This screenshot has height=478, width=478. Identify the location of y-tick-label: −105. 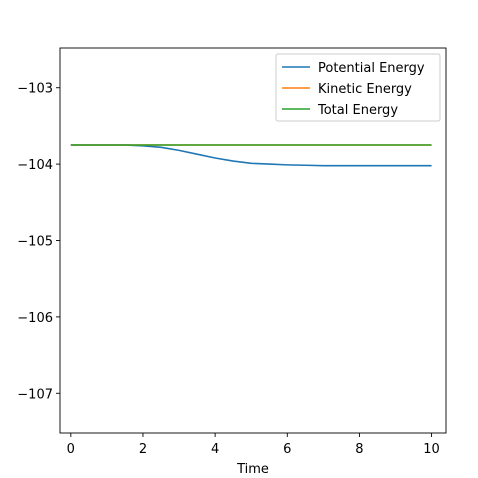
(35, 242).